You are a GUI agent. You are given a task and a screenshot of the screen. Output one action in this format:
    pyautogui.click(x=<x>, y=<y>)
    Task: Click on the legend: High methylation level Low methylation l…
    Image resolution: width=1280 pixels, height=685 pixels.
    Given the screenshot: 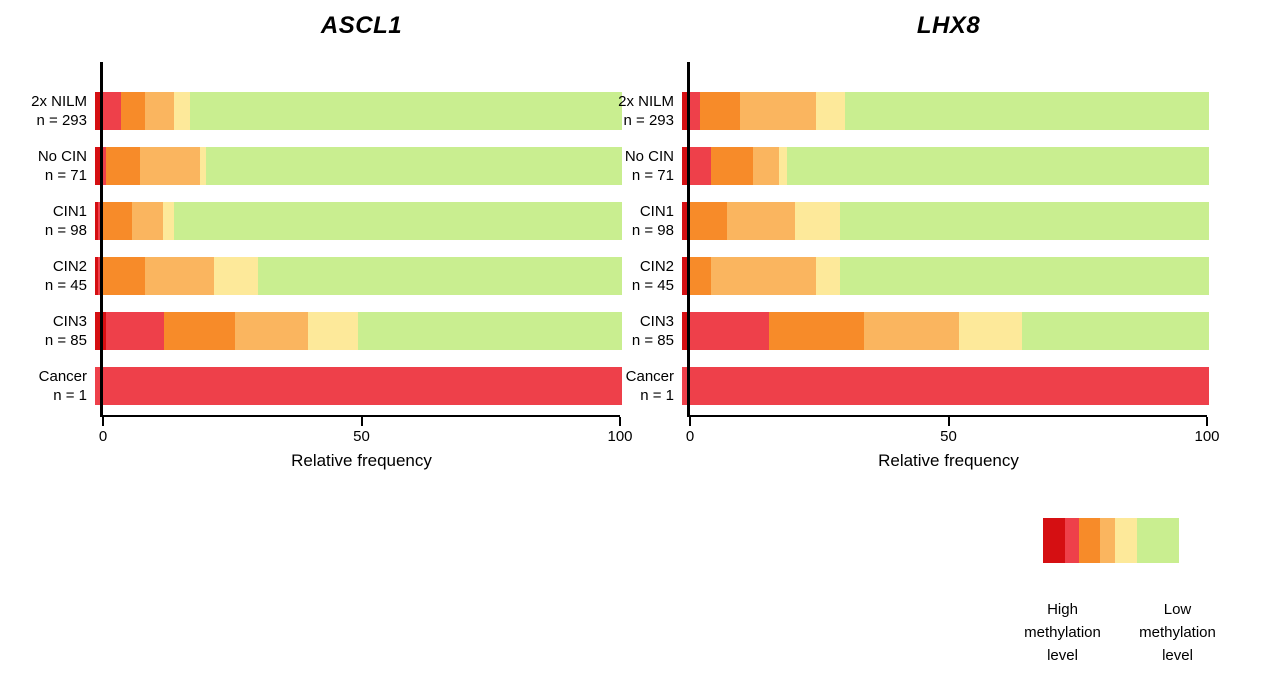 What is the action you would take?
    pyautogui.click(x=1120, y=592)
    